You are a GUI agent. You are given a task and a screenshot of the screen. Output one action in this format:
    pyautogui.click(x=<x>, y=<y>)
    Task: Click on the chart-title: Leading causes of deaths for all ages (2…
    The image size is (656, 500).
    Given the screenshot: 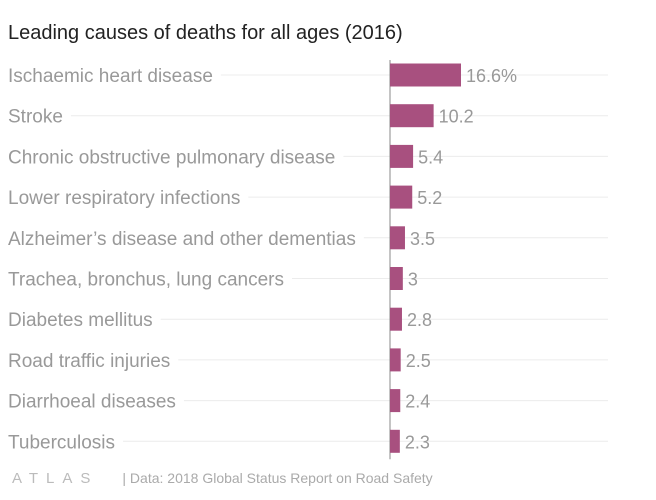 What is the action you would take?
    pyautogui.click(x=205, y=33)
    